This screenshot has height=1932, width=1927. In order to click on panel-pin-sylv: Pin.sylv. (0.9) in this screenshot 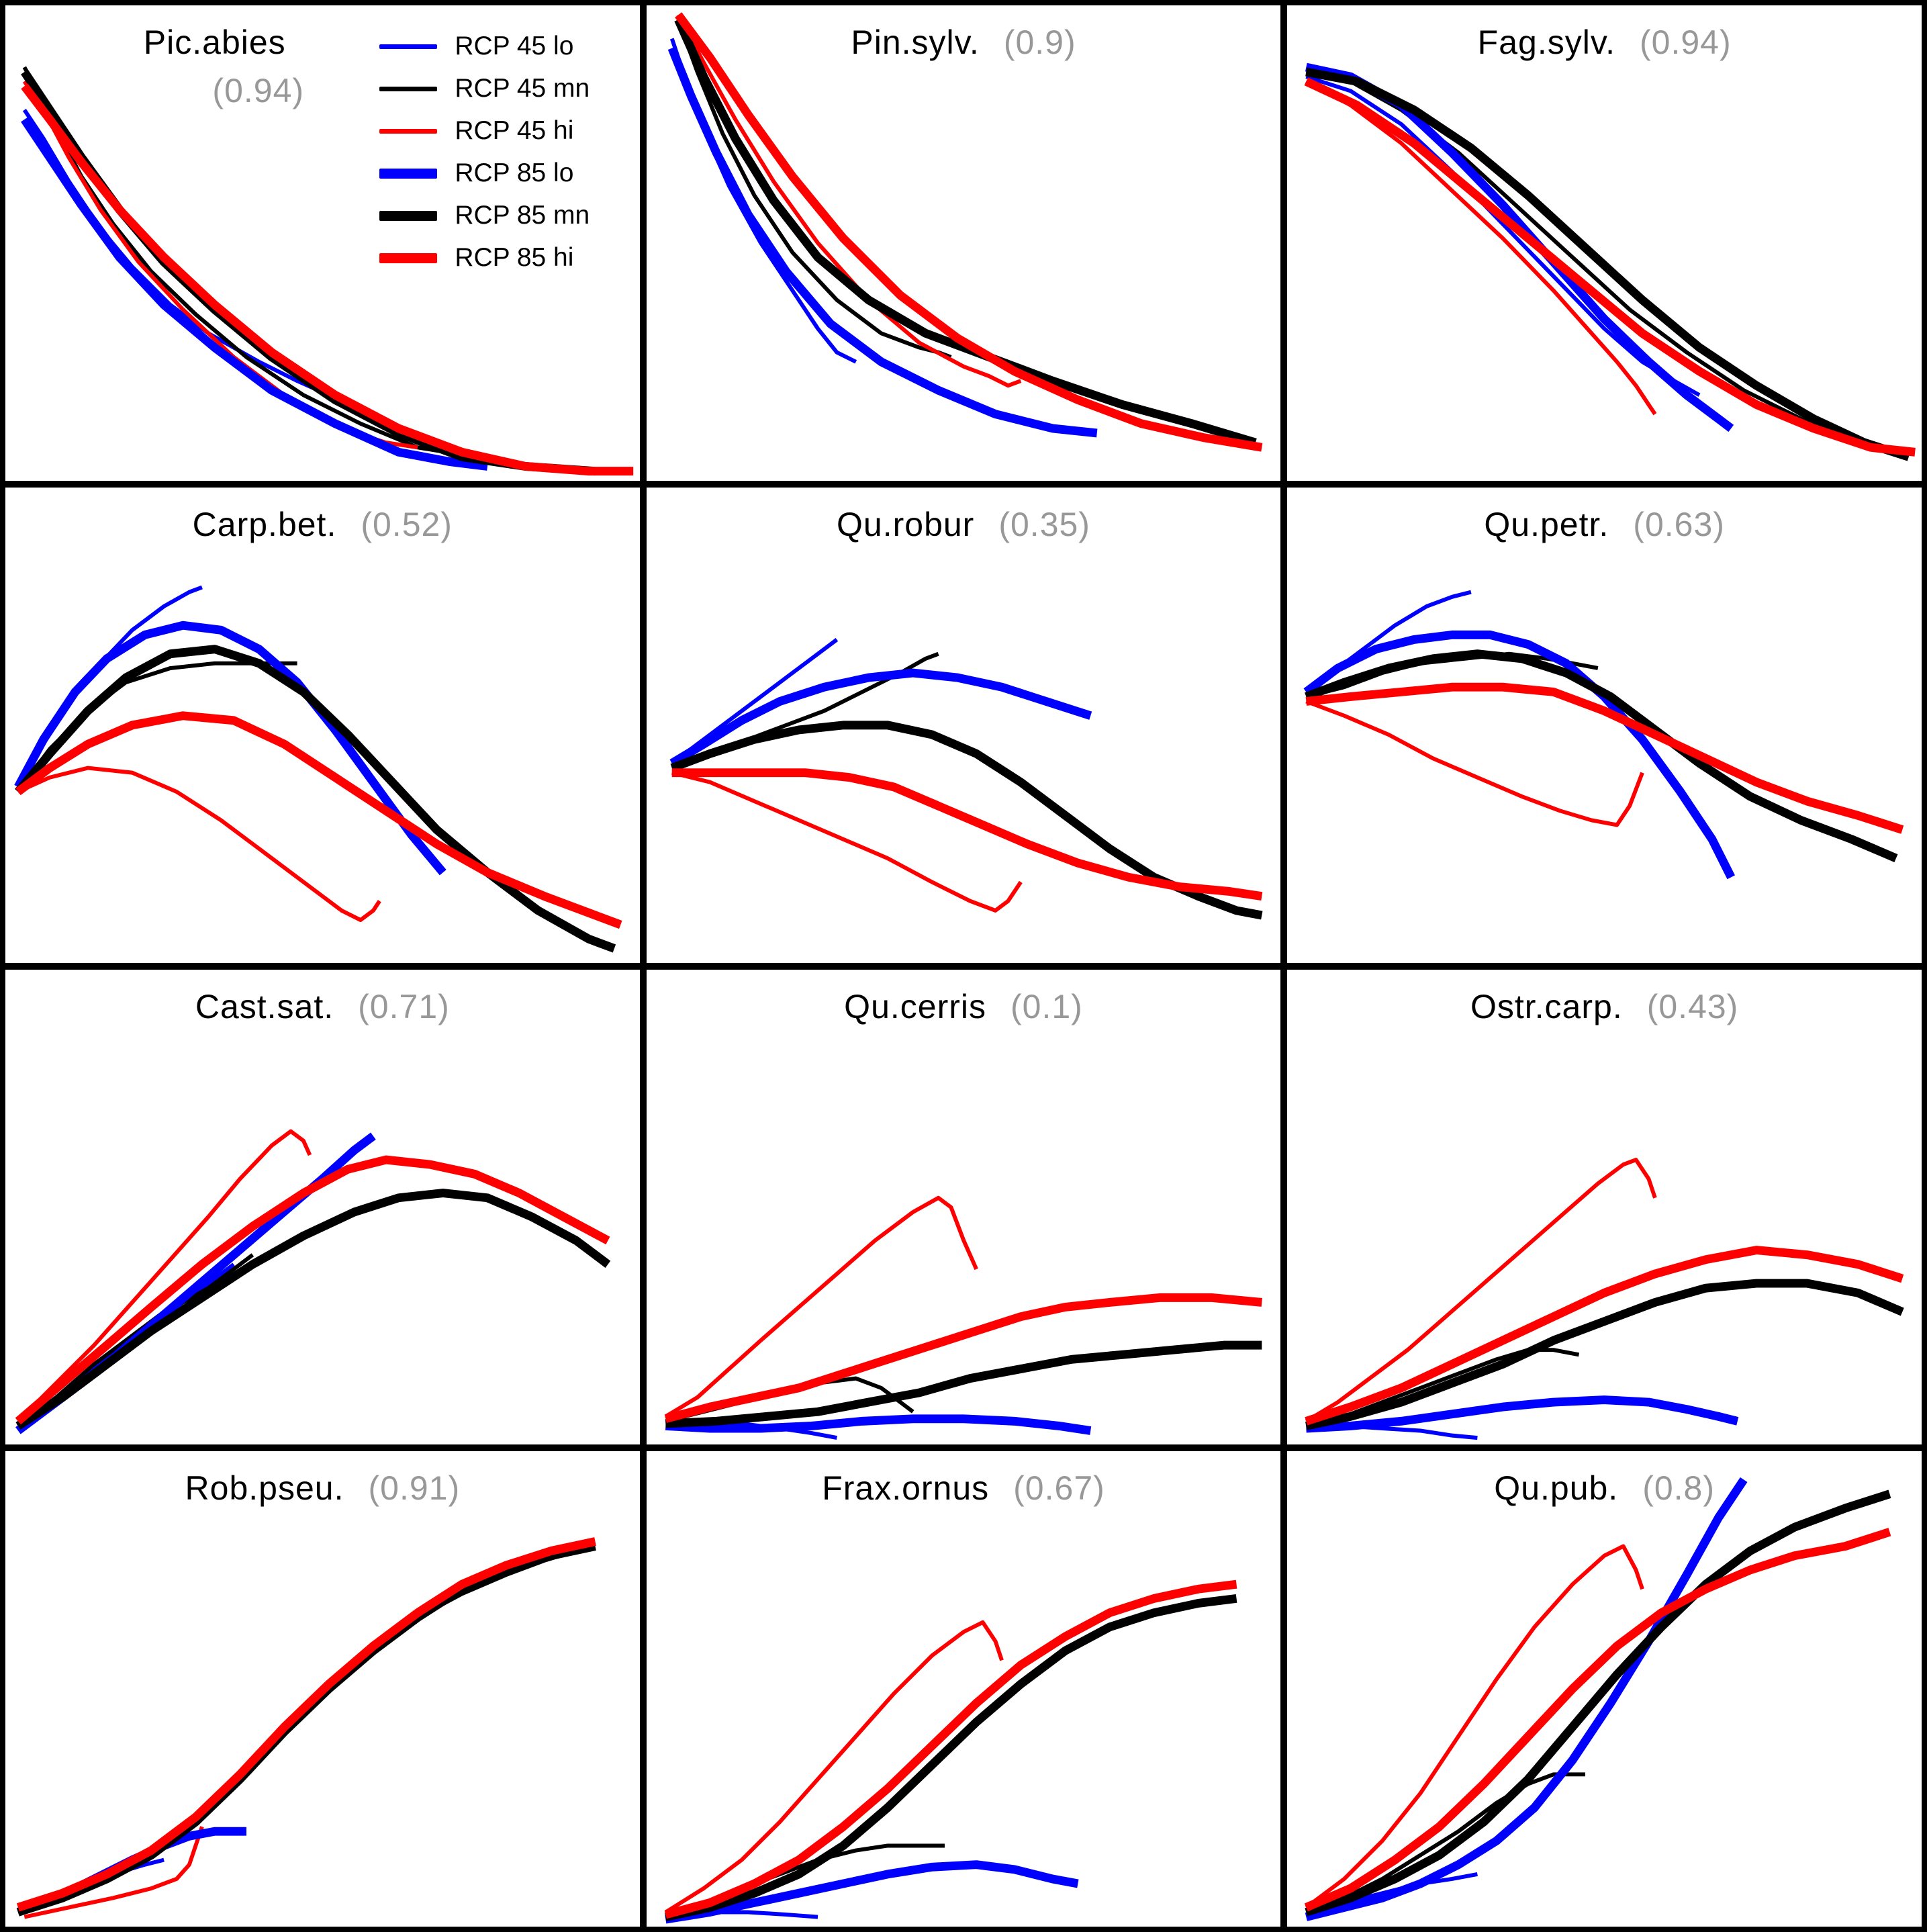, I will do `click(963, 243)`.